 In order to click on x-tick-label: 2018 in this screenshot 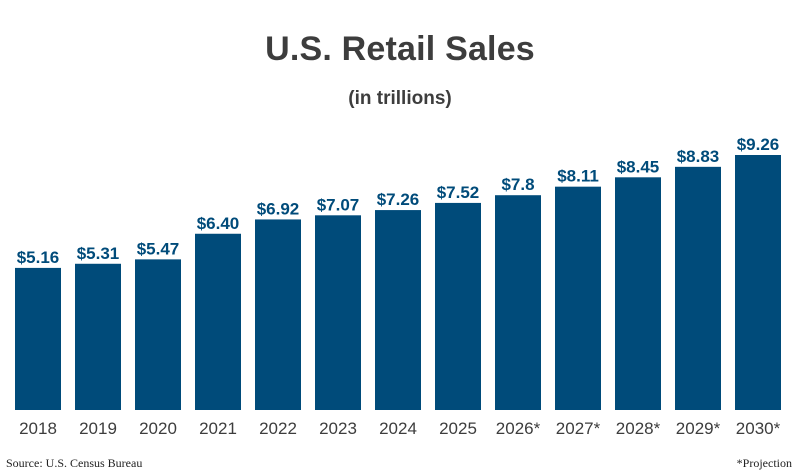, I will do `click(38, 428)`.